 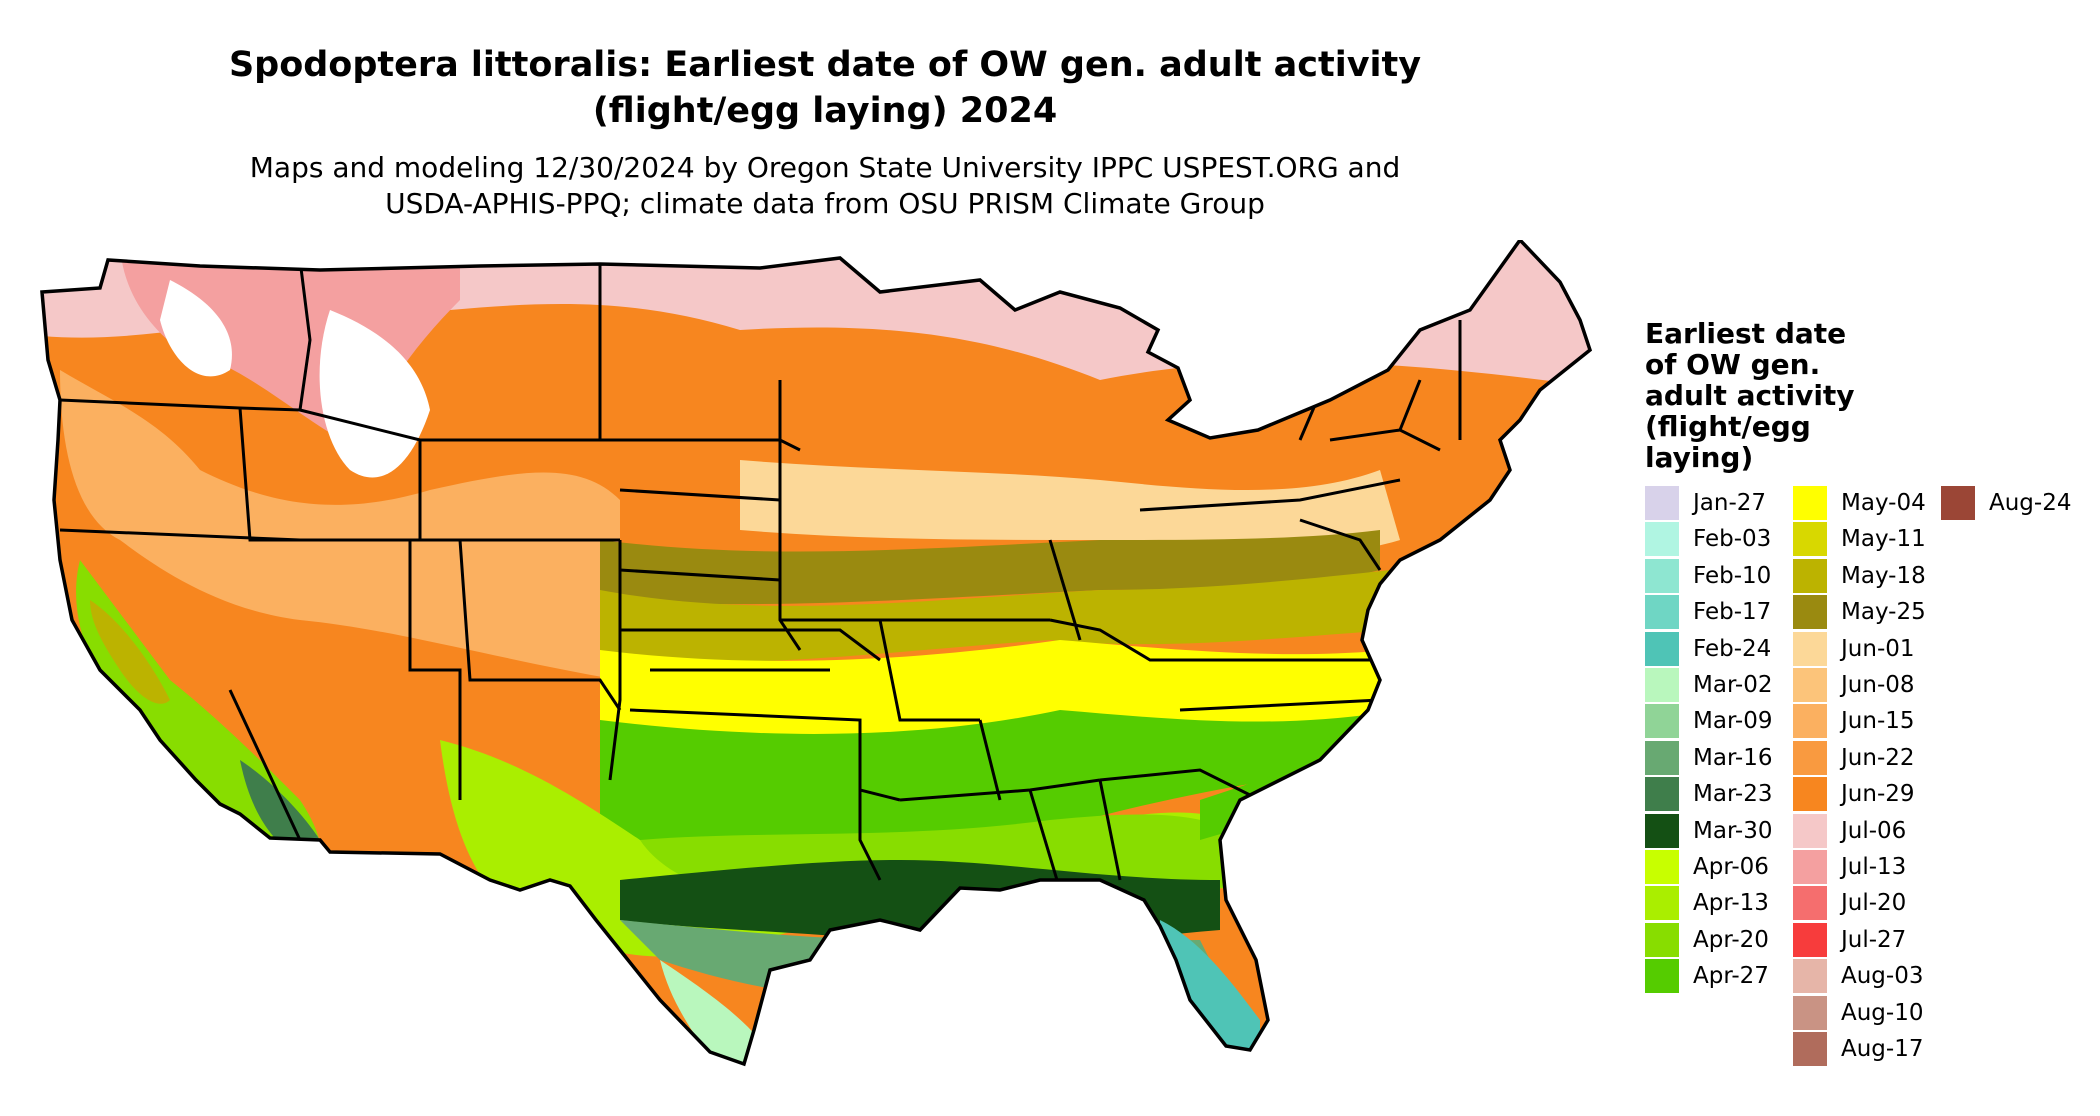 I want to click on legend-item: May-18, so click(x=1859, y=575).